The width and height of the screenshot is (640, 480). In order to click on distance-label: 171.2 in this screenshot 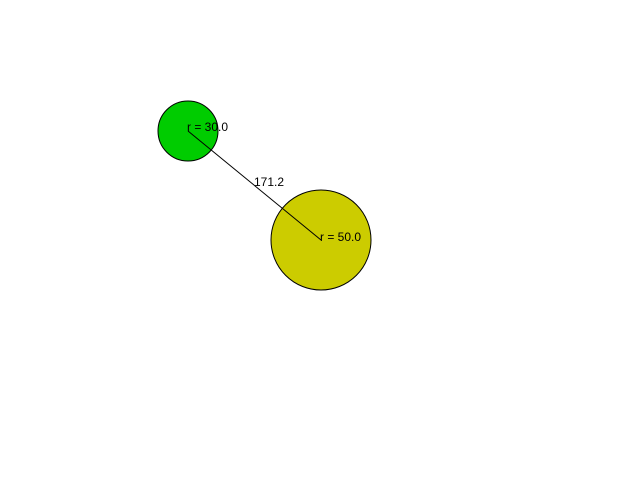, I will do `click(269, 182)`.